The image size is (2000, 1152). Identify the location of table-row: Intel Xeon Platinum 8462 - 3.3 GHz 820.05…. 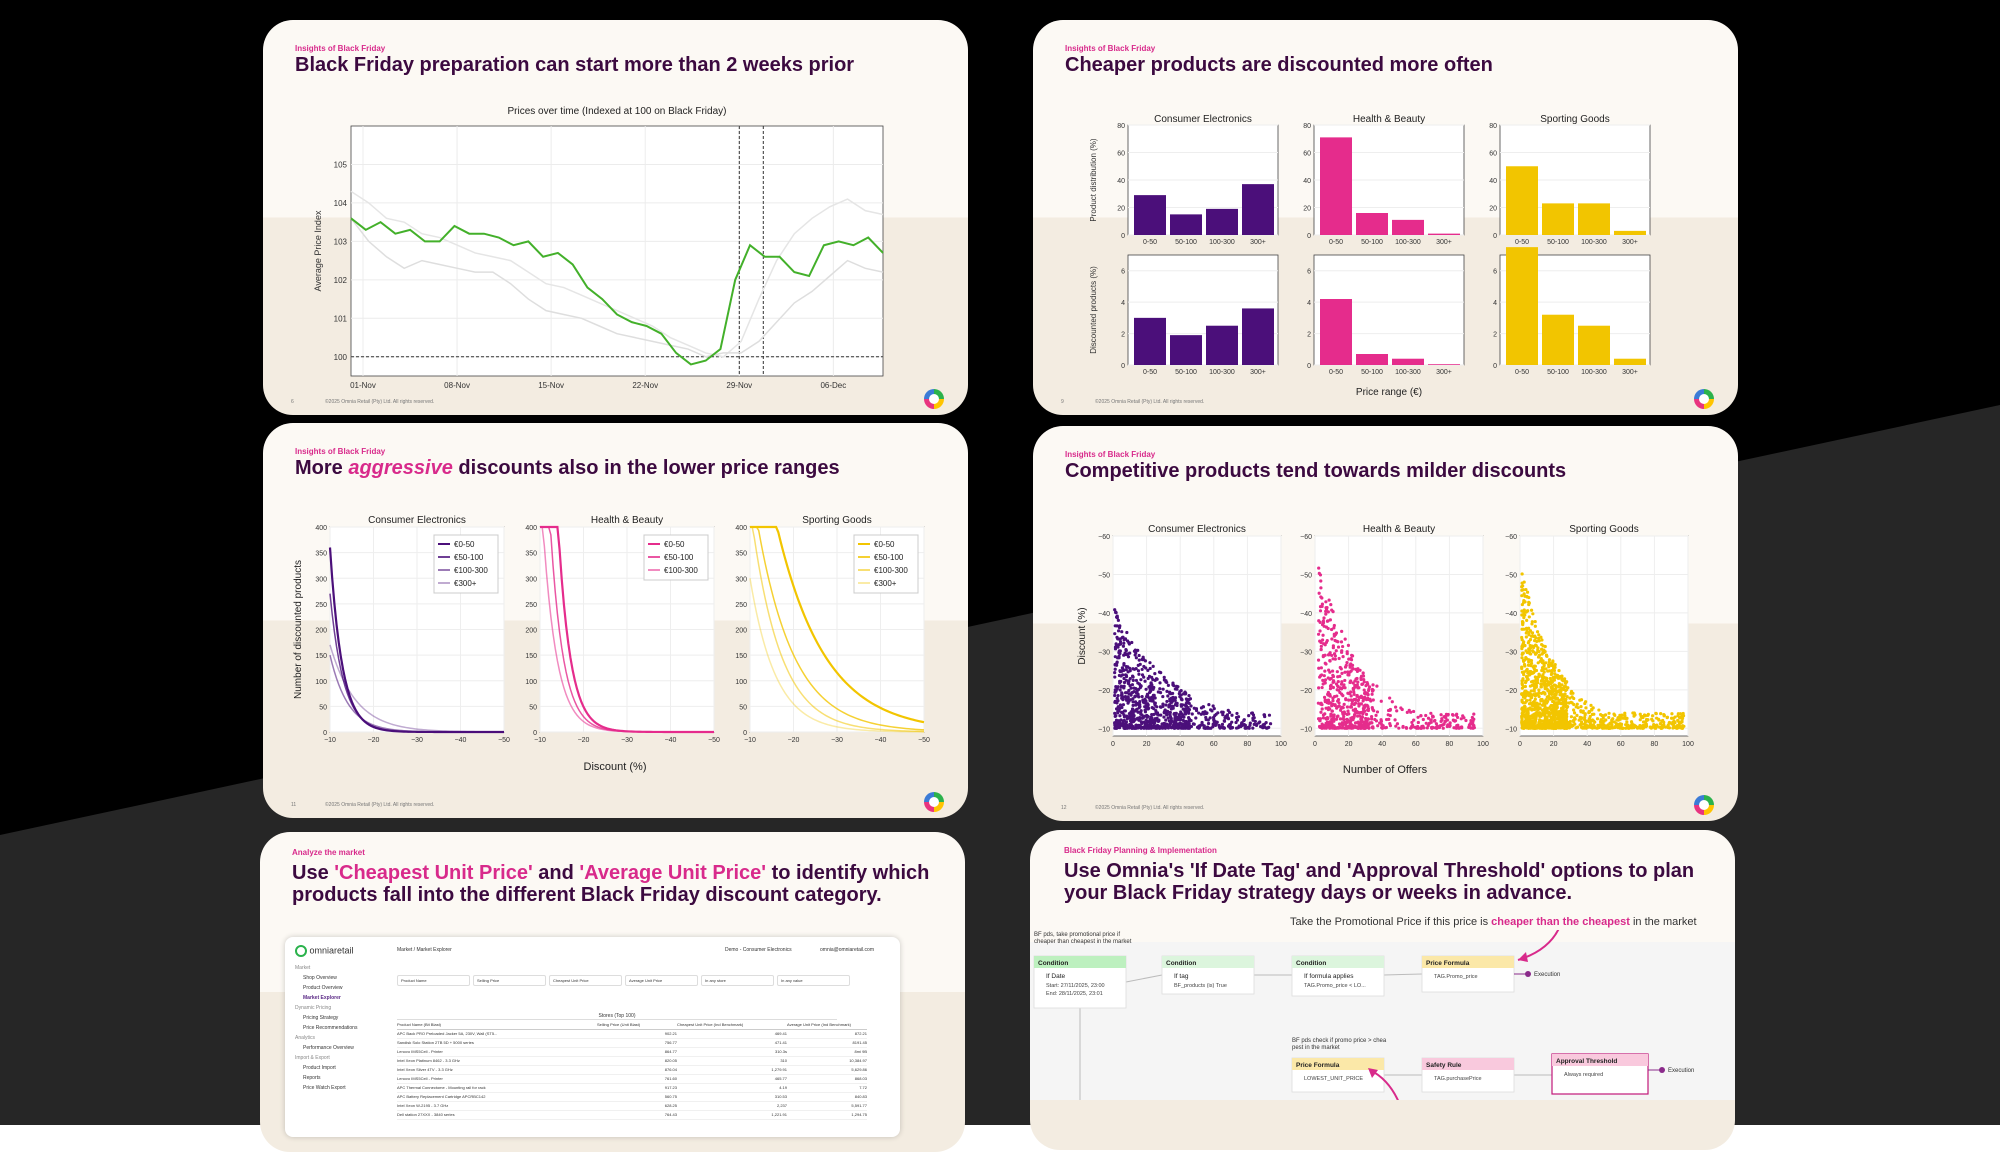
(632, 1061).